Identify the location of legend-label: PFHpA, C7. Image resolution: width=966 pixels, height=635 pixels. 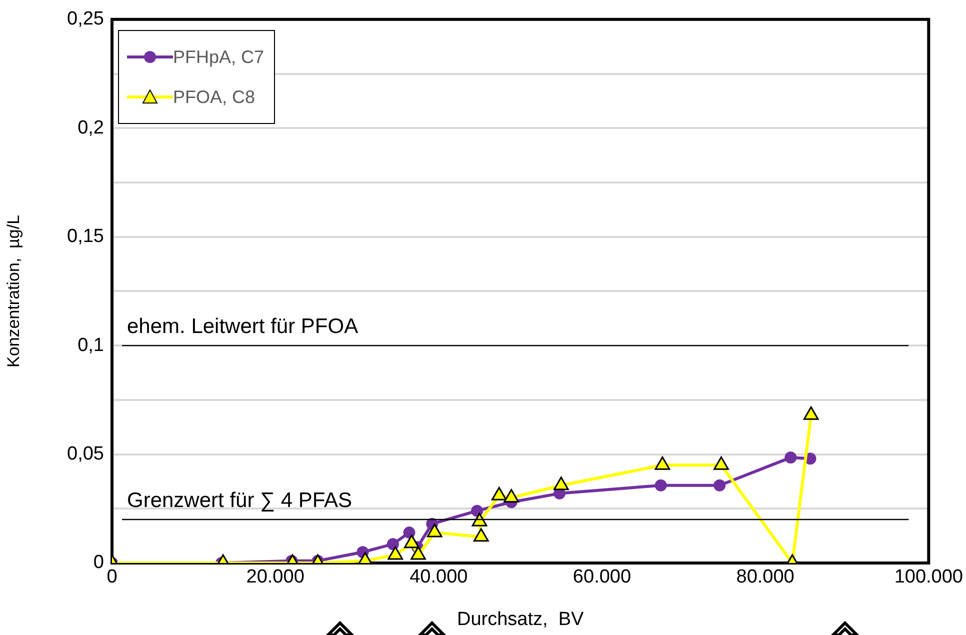
(218, 57).